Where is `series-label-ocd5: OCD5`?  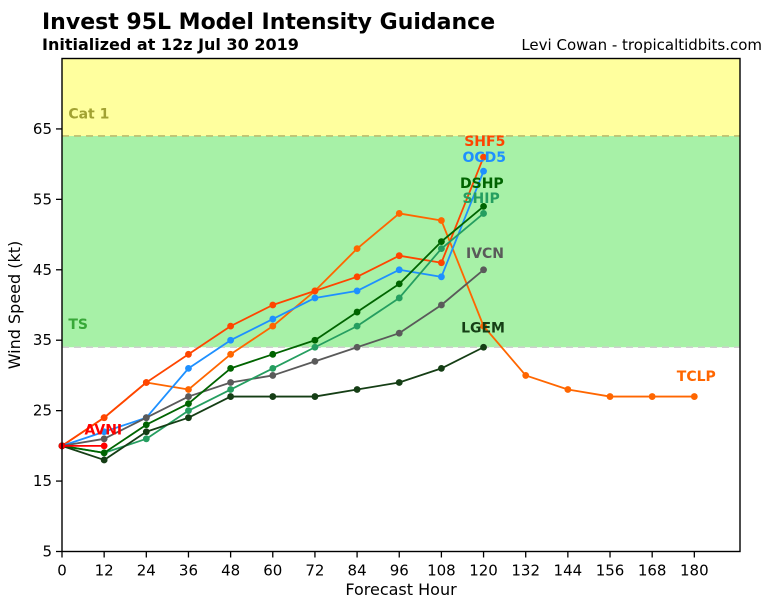 series-label-ocd5: OCD5 is located at coordinates (484, 158).